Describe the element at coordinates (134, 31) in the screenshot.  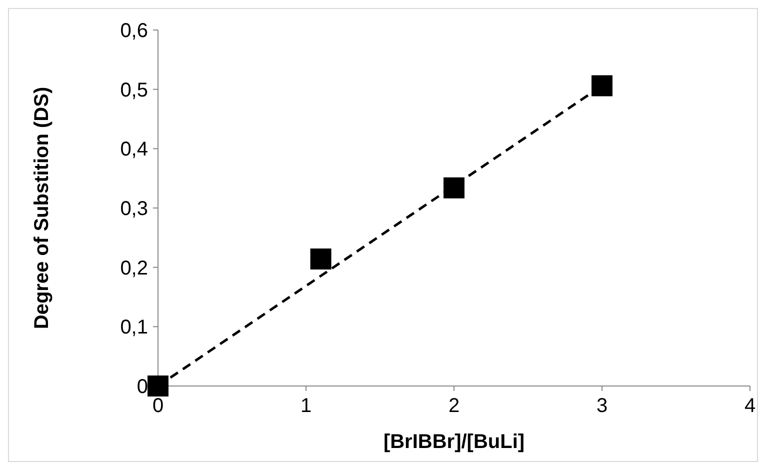
I see `y-tick-label: 0,6` at that location.